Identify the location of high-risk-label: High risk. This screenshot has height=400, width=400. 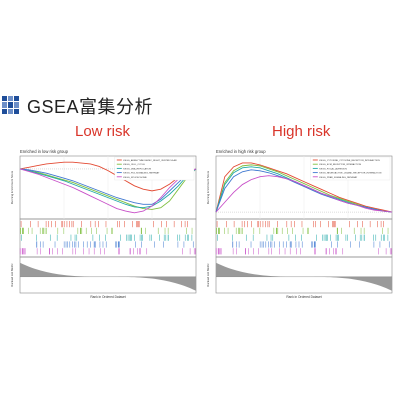
(301, 131).